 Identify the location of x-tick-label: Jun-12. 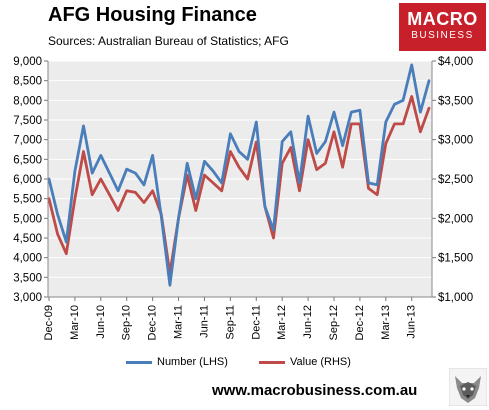
(308, 322).